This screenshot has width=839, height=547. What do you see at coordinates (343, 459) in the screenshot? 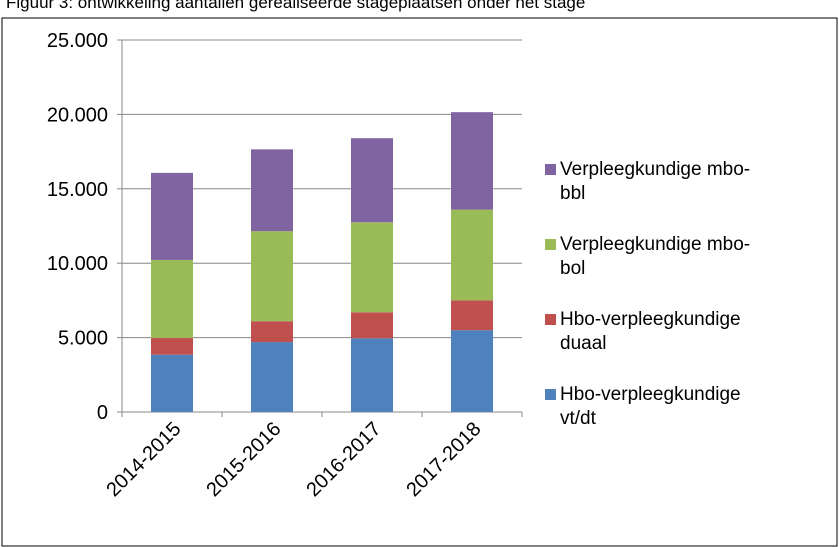
I see `x-tick-label: 2016-2017` at bounding box center [343, 459].